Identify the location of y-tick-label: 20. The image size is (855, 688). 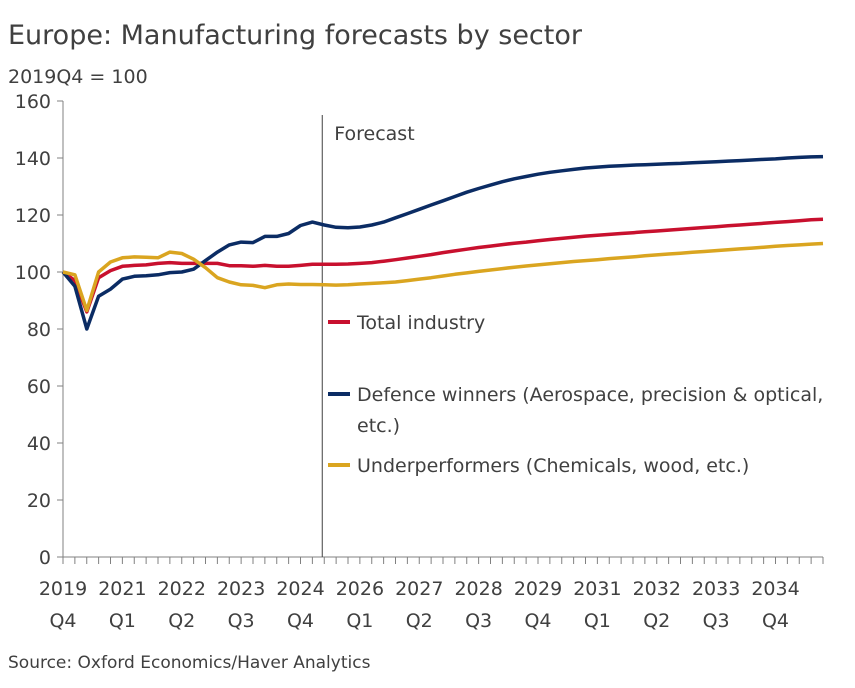
(39, 501).